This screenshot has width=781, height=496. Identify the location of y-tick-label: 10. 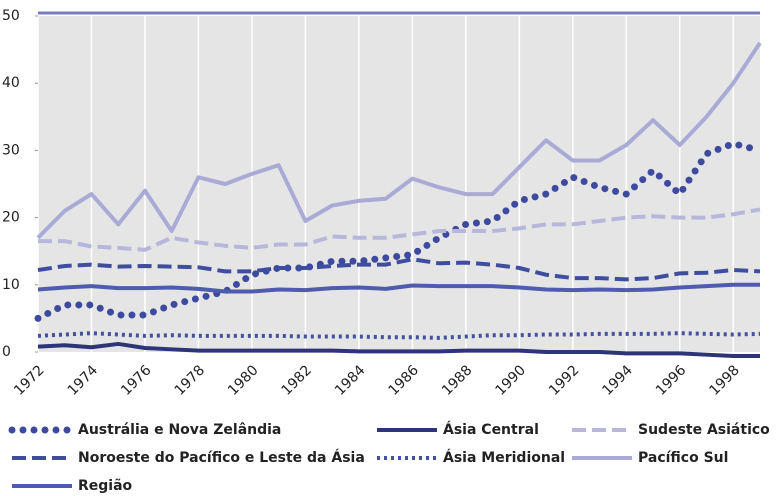
(11, 285).